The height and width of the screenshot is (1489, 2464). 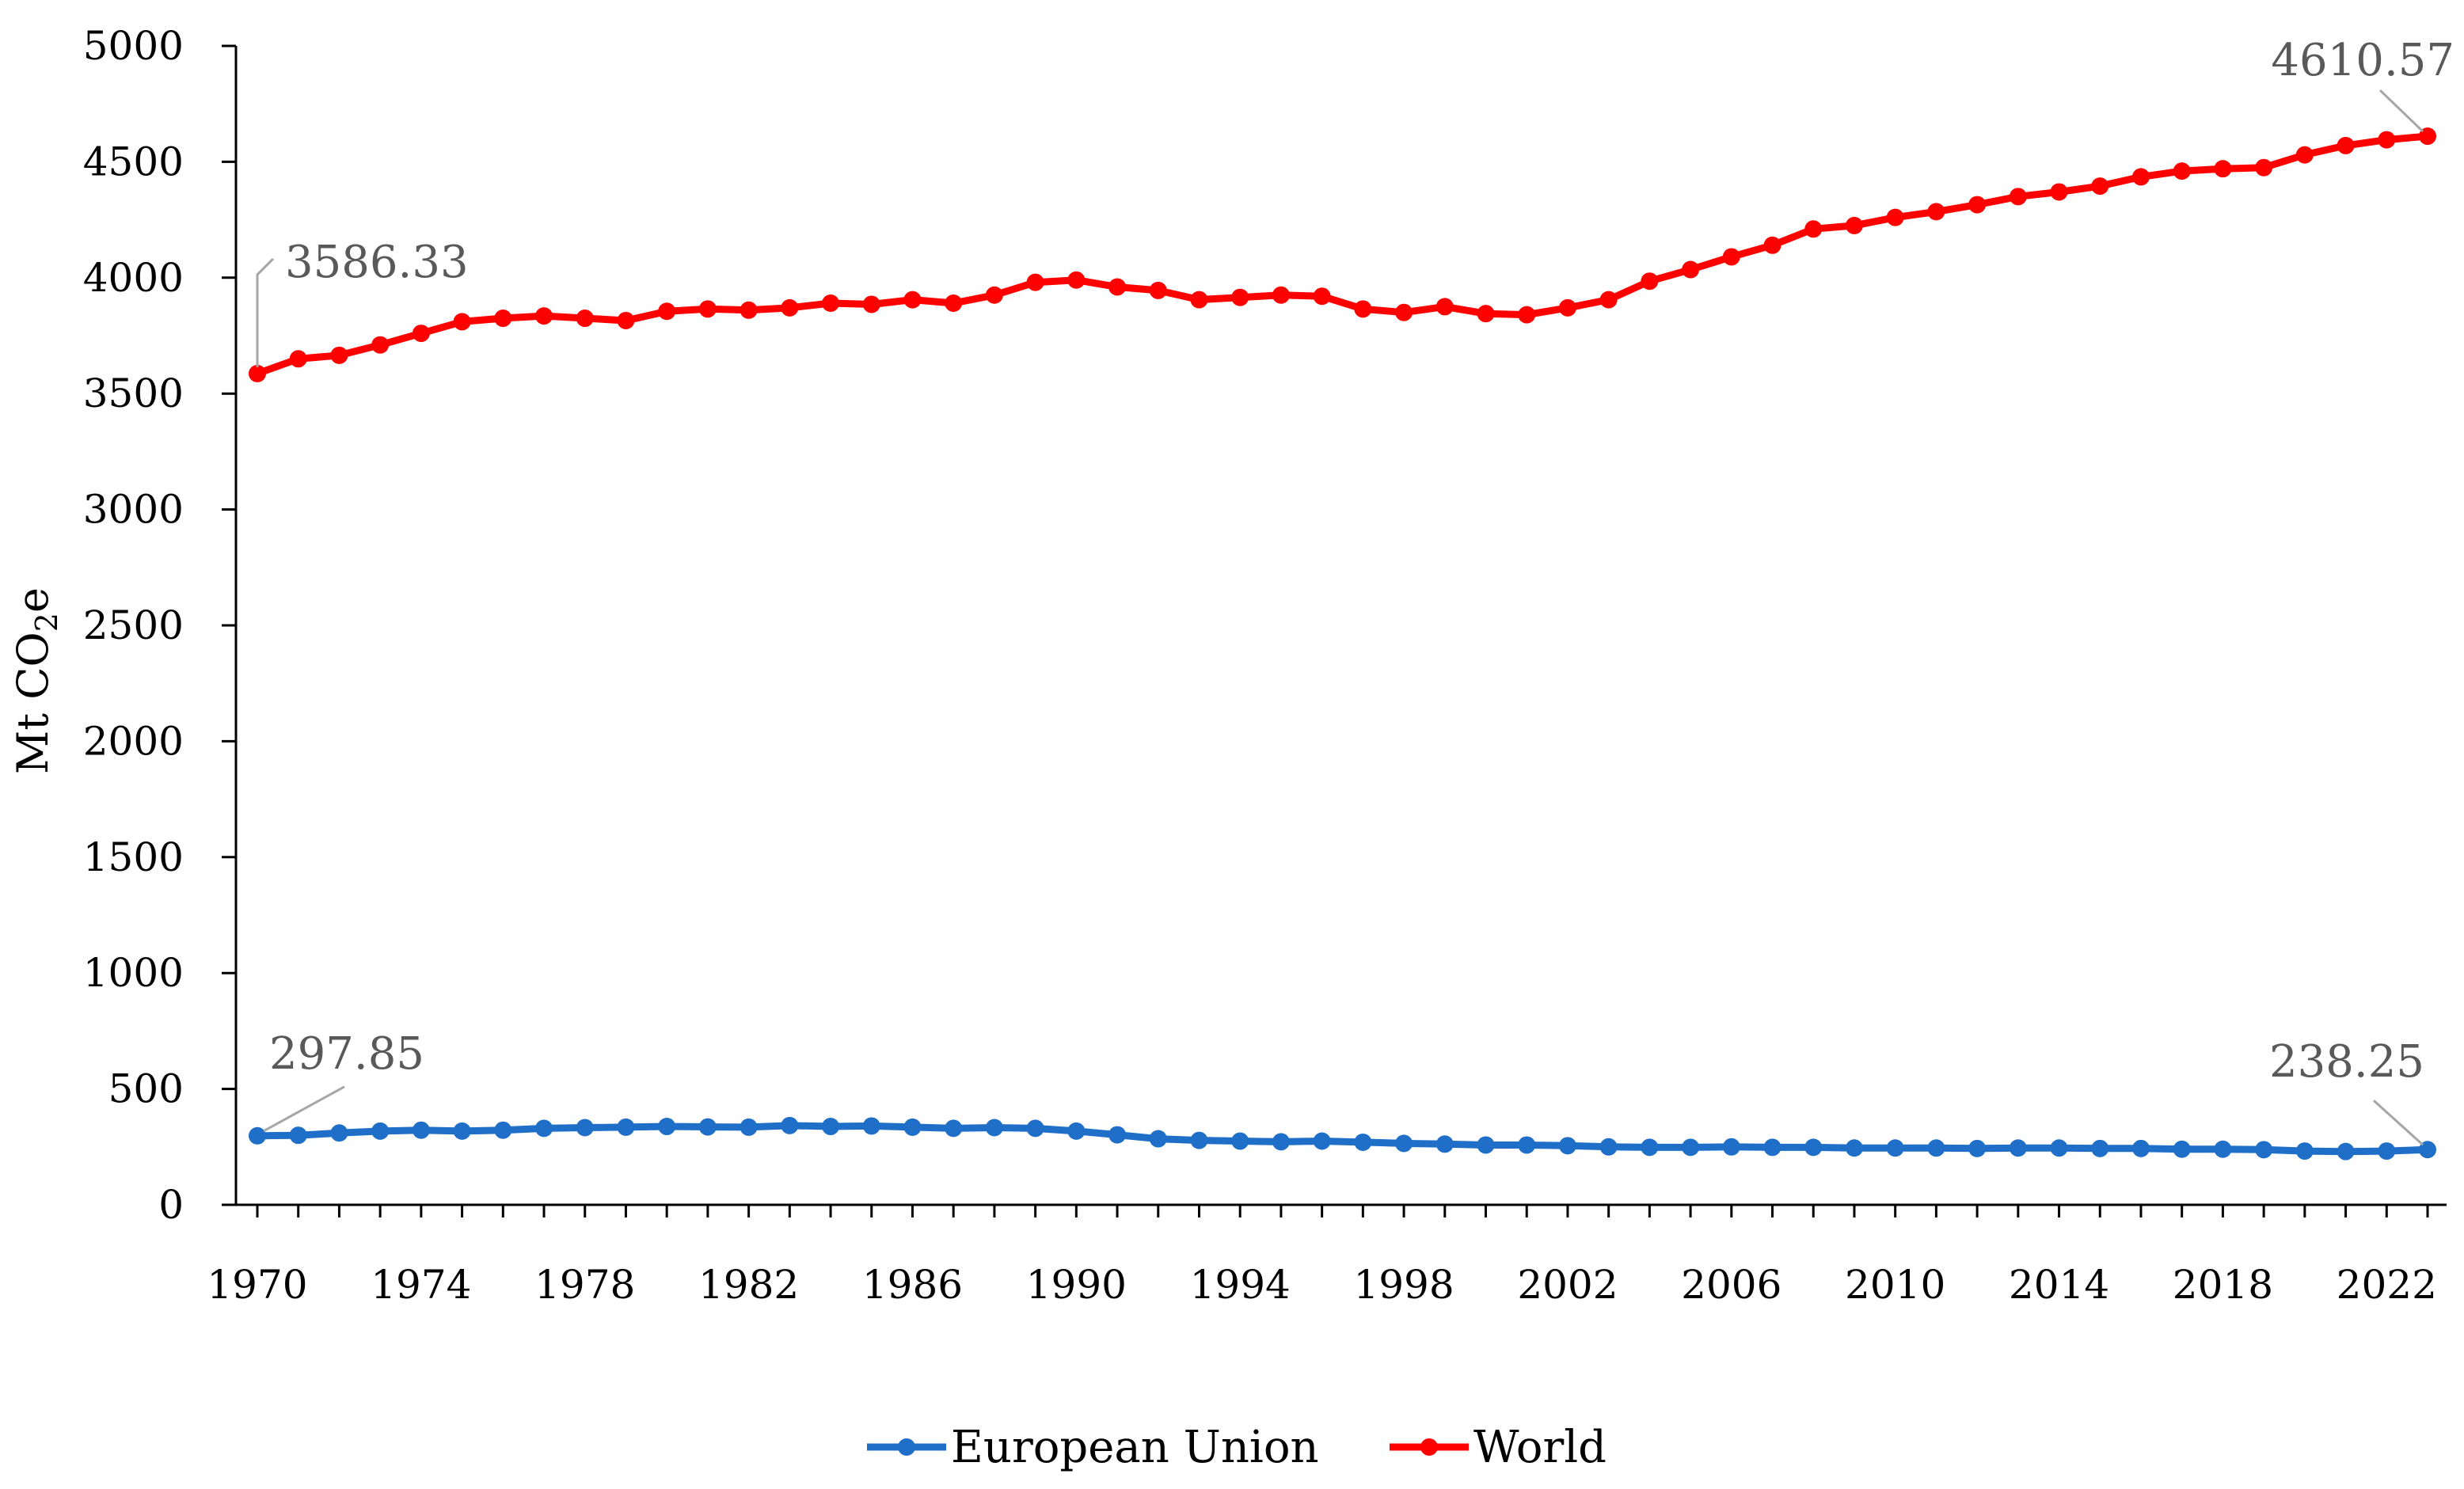 I want to click on x-tick-label: 1986, so click(x=912, y=1285).